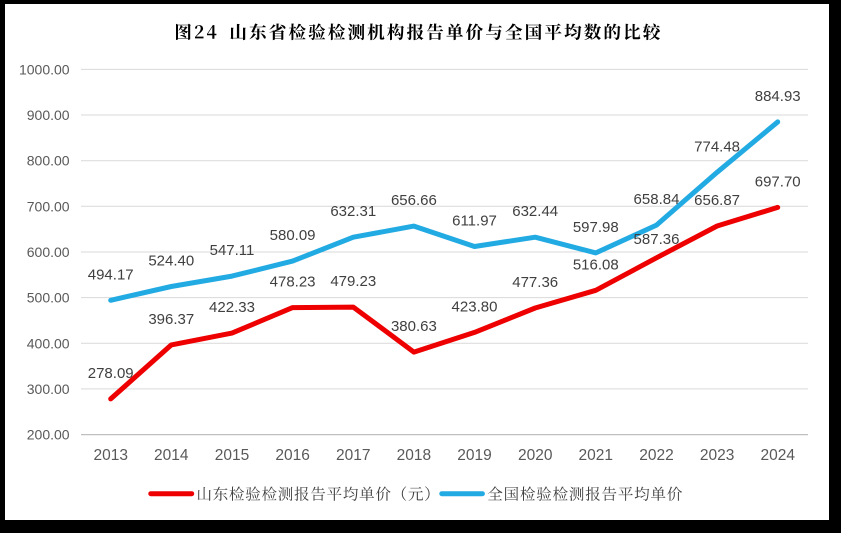 This screenshot has width=841, height=533. Describe the element at coordinates (48, 161) in the screenshot. I see `svg-text: 800.00` at that location.